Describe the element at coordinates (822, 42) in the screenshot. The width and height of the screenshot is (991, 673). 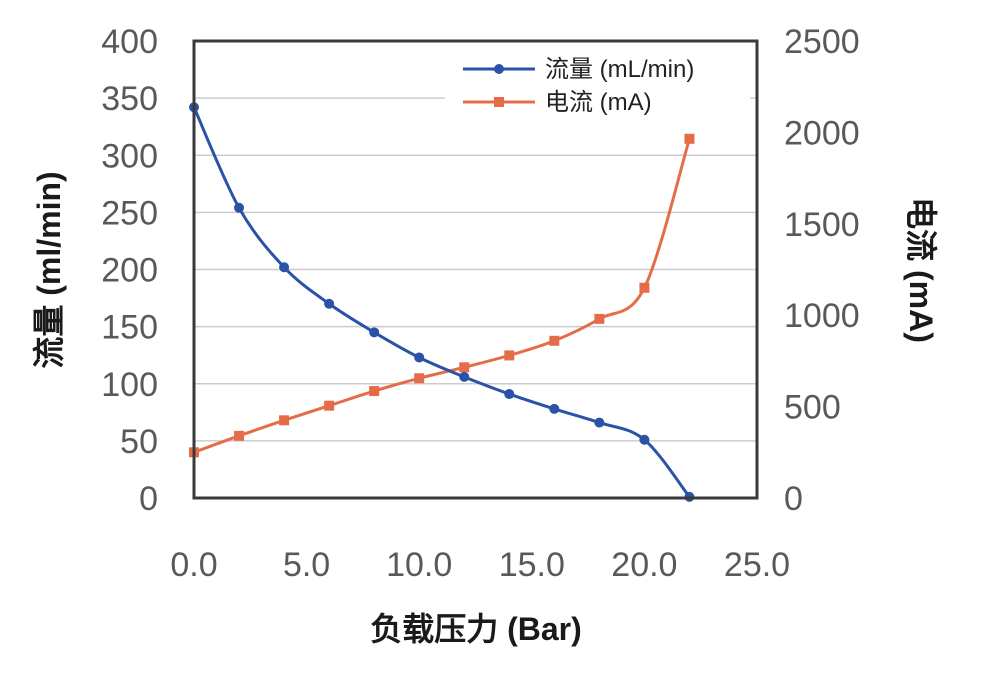
I see `y-right-tick-label: 2500` at that location.